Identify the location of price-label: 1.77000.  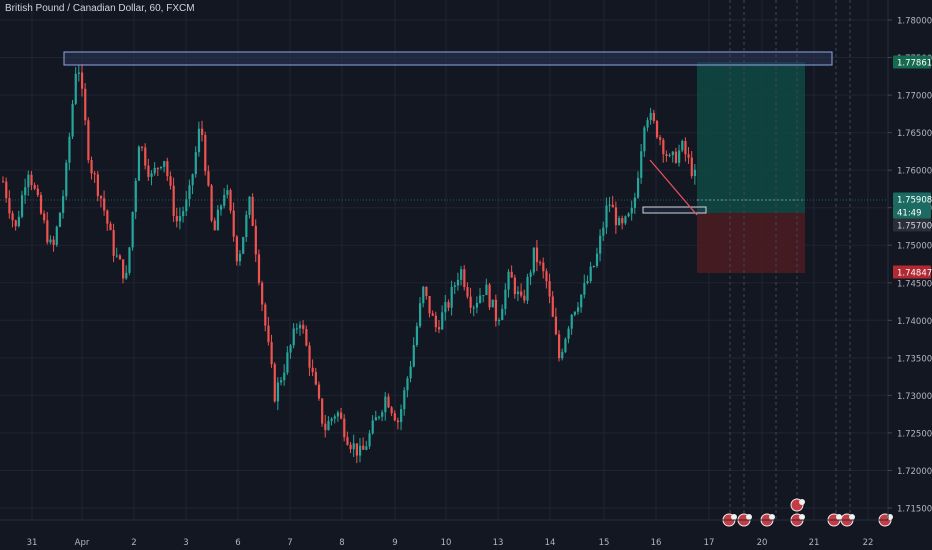
(914, 97).